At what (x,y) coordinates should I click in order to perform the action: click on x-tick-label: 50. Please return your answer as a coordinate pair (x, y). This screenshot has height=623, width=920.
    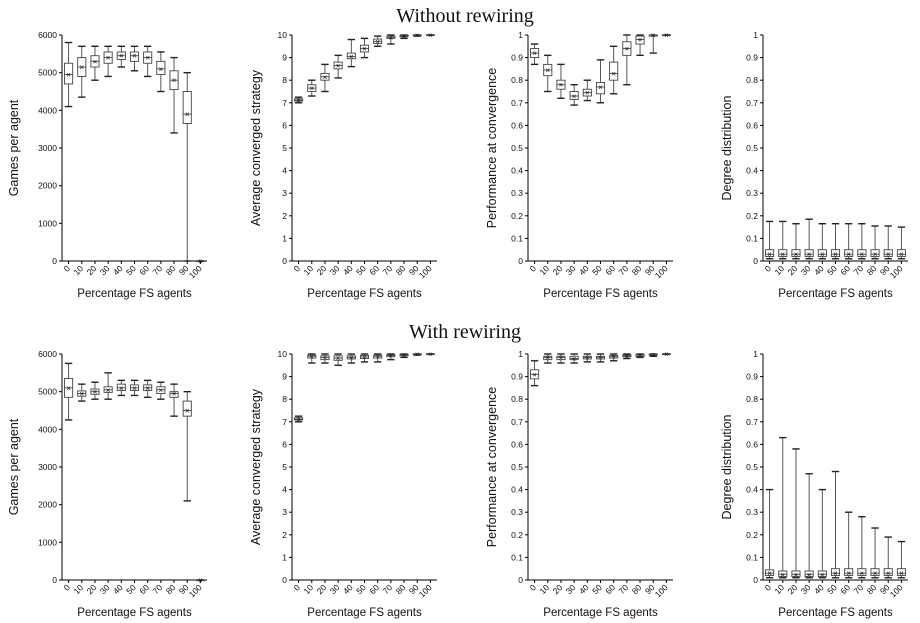
    Looking at the image, I should click on (832, 270).